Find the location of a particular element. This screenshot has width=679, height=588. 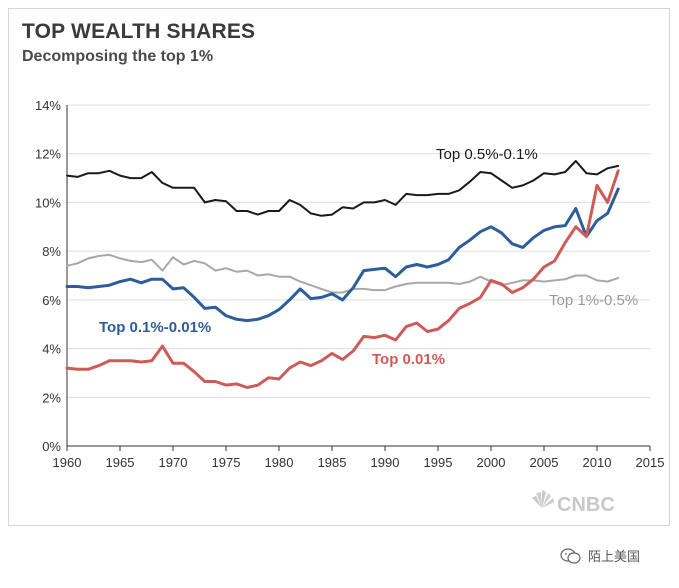

y-tick-label: 14% is located at coordinates (48, 105).